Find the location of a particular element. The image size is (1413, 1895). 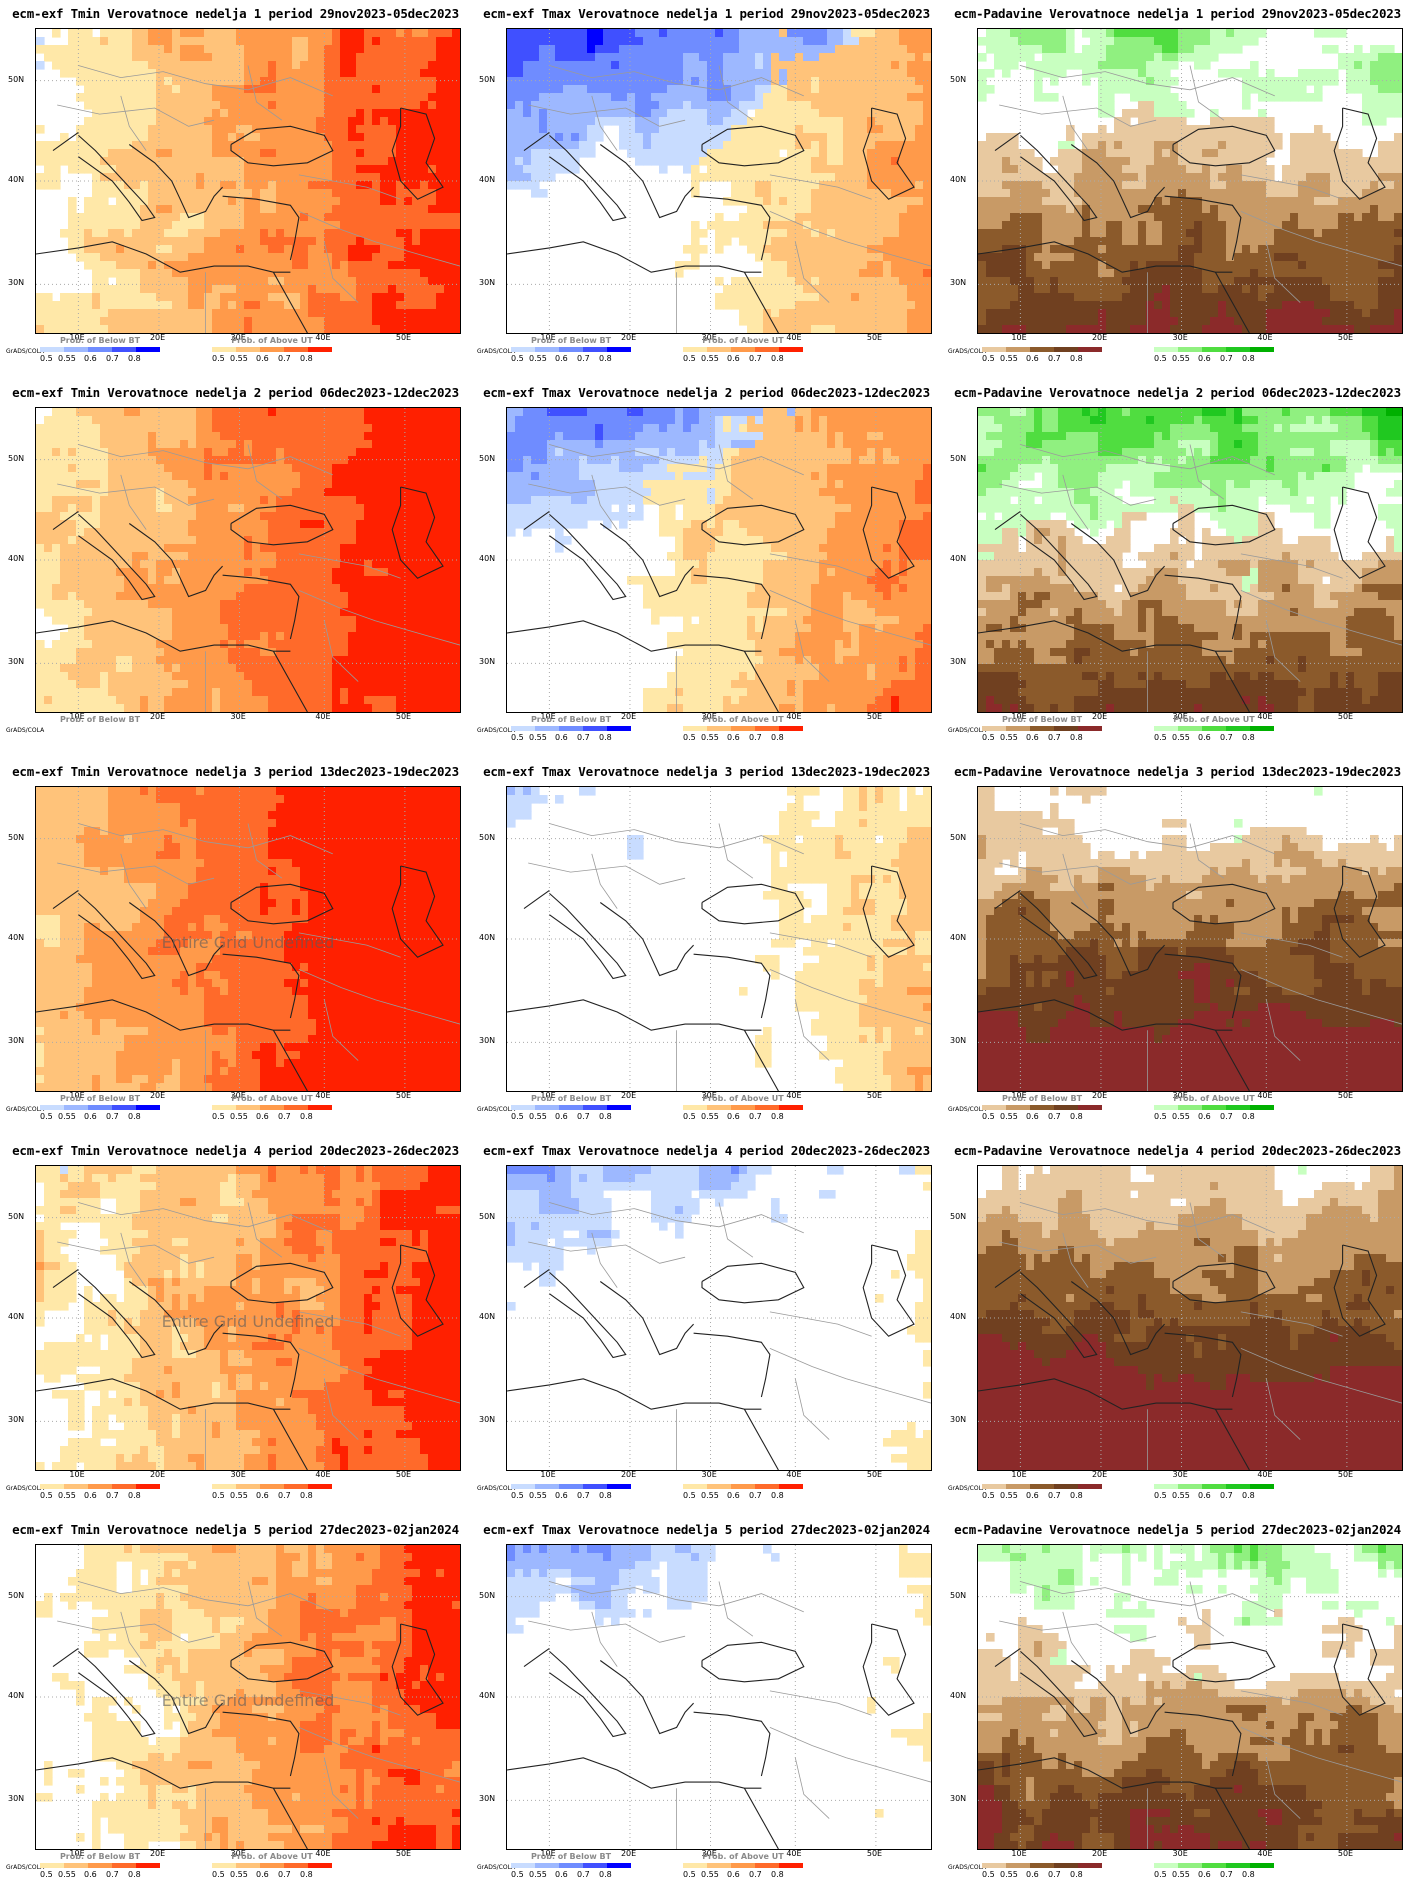

lon-tick-label: 50E is located at coordinates (403, 337).